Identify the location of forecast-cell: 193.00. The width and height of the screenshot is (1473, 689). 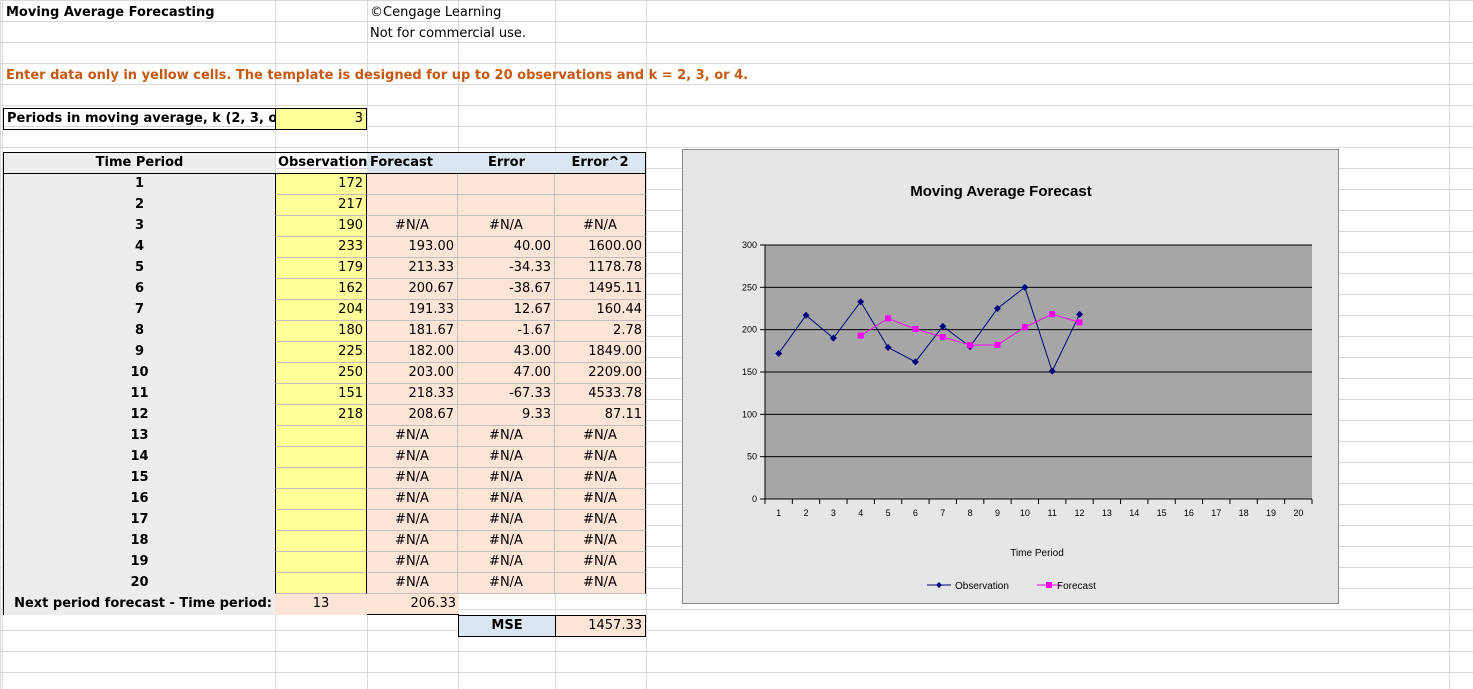
(412, 247).